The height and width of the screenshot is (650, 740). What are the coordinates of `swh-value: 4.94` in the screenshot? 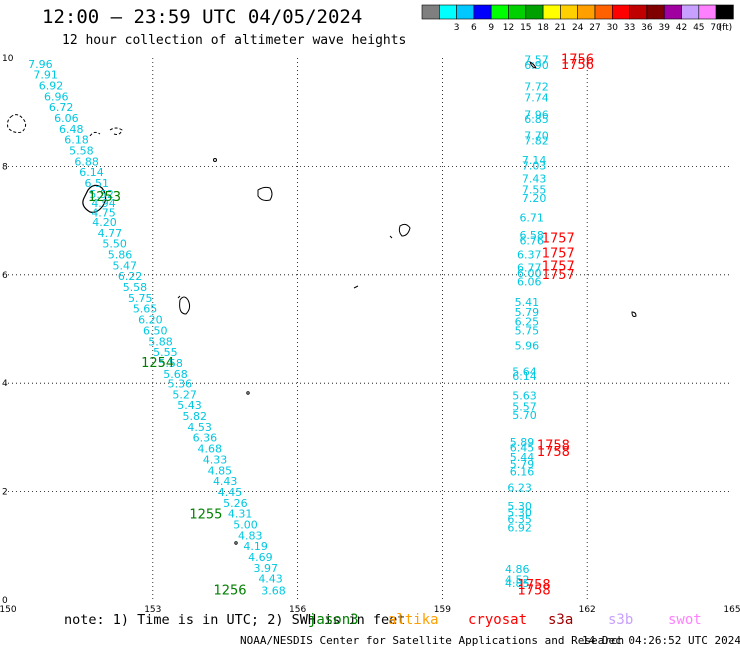 It's located at (103, 203).